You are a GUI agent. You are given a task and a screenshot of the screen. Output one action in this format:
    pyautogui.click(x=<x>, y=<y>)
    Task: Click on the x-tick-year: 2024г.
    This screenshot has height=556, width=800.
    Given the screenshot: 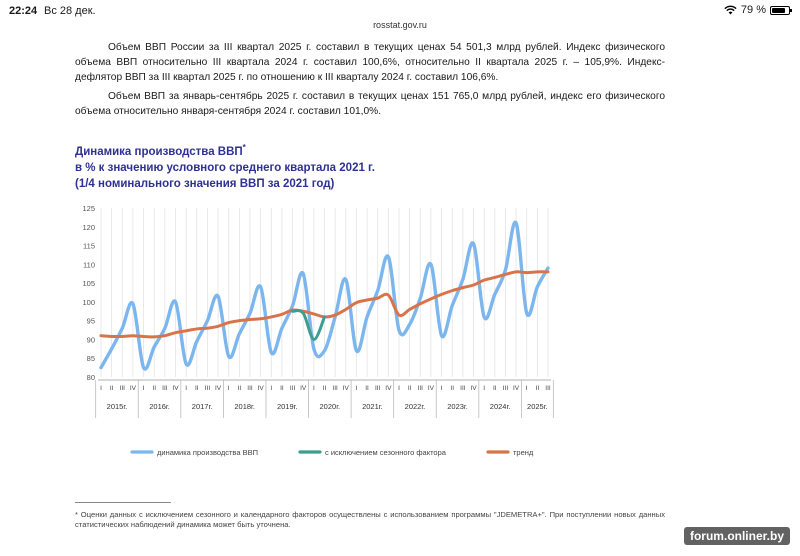 What is the action you would take?
    pyautogui.click(x=500, y=406)
    